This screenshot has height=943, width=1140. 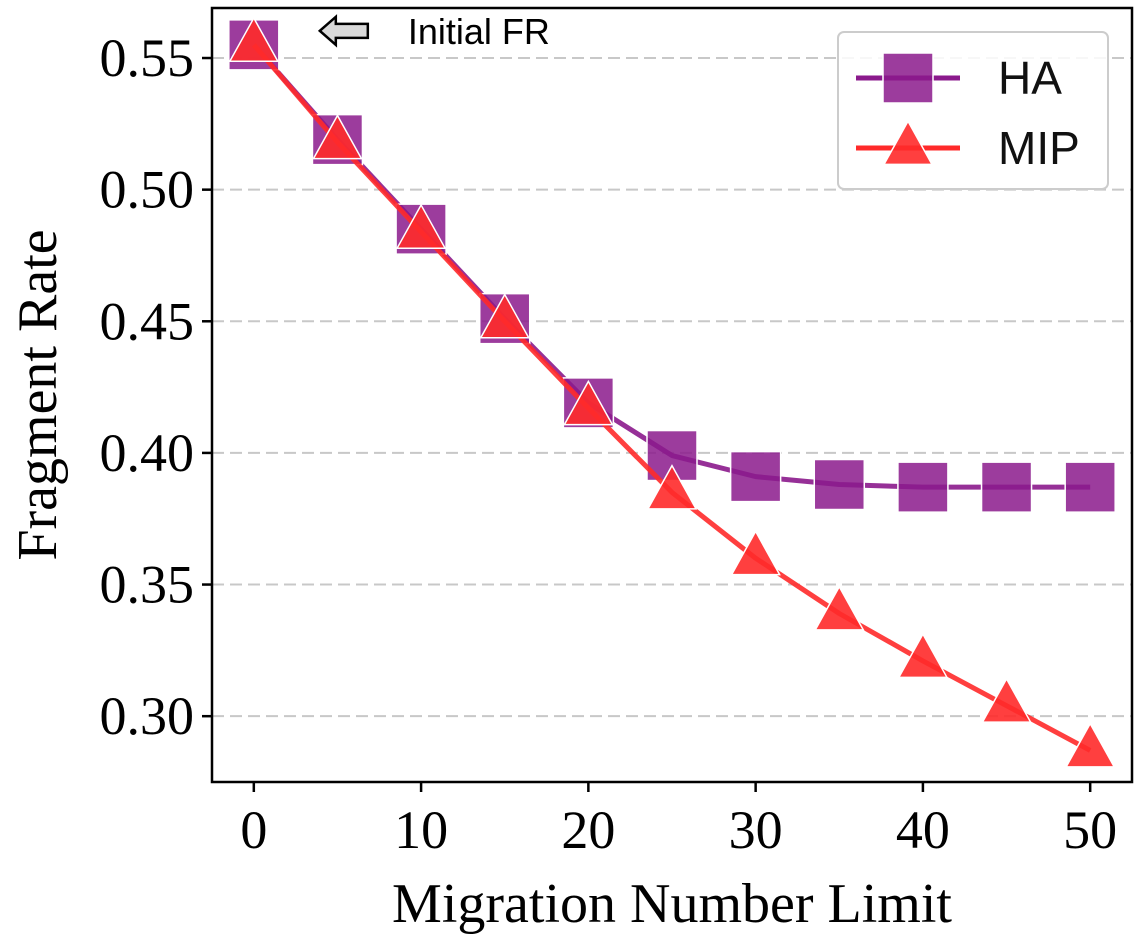 What do you see at coordinates (479, 31) in the screenshot?
I see `annotation-text: Initial FR` at bounding box center [479, 31].